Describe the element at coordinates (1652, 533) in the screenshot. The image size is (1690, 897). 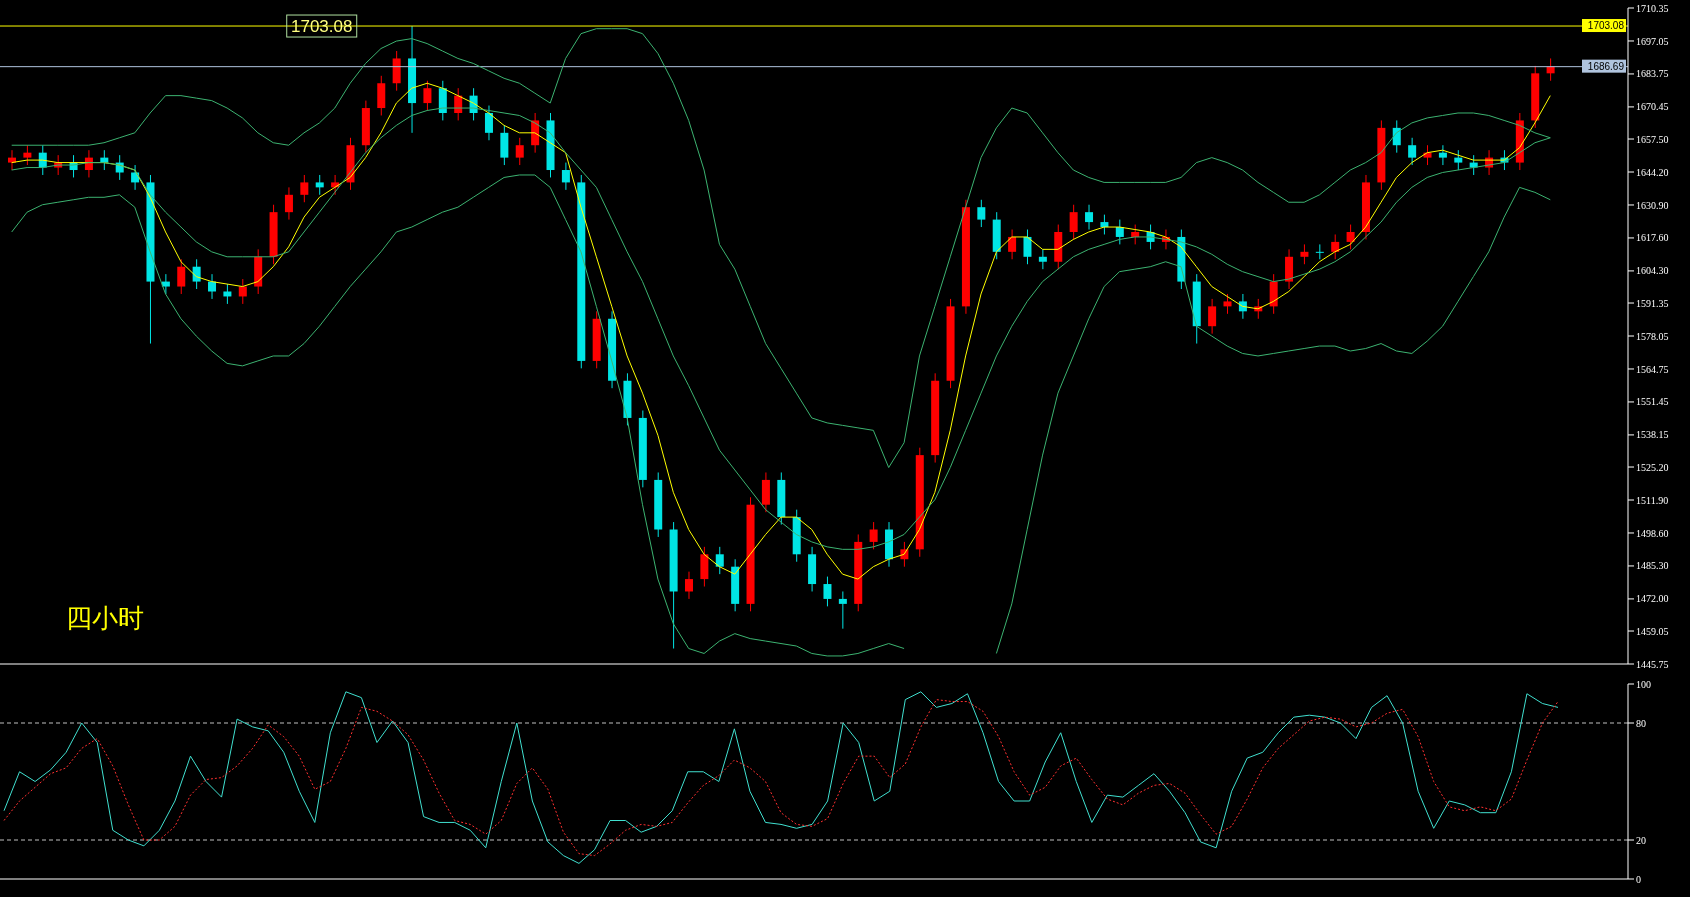
I see `y-tick-label: 1498.60` at that location.